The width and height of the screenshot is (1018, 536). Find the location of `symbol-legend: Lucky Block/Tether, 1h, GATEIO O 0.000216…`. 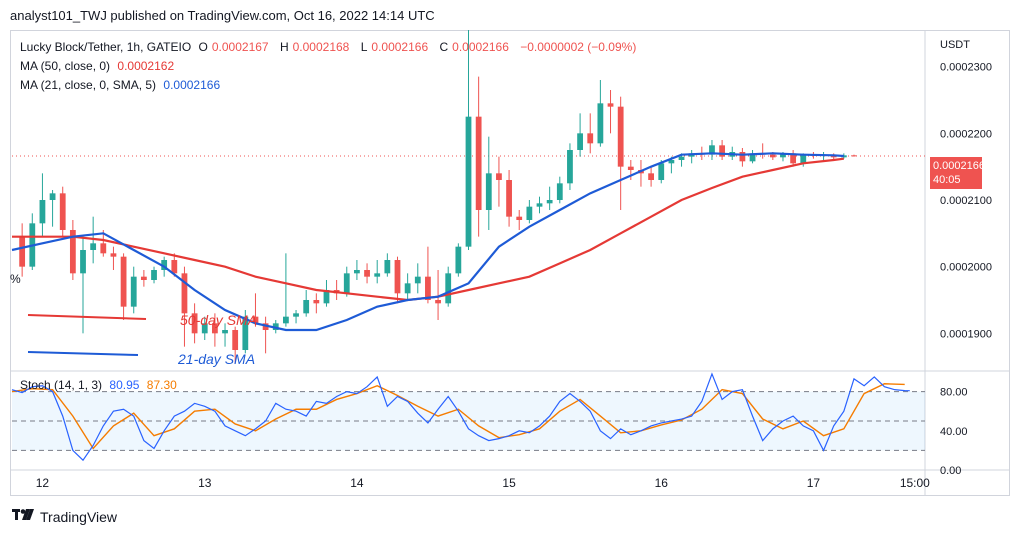

symbol-legend: Lucky Block/Tether, 1h, GATEIO O 0.000216… is located at coordinates (330, 47).